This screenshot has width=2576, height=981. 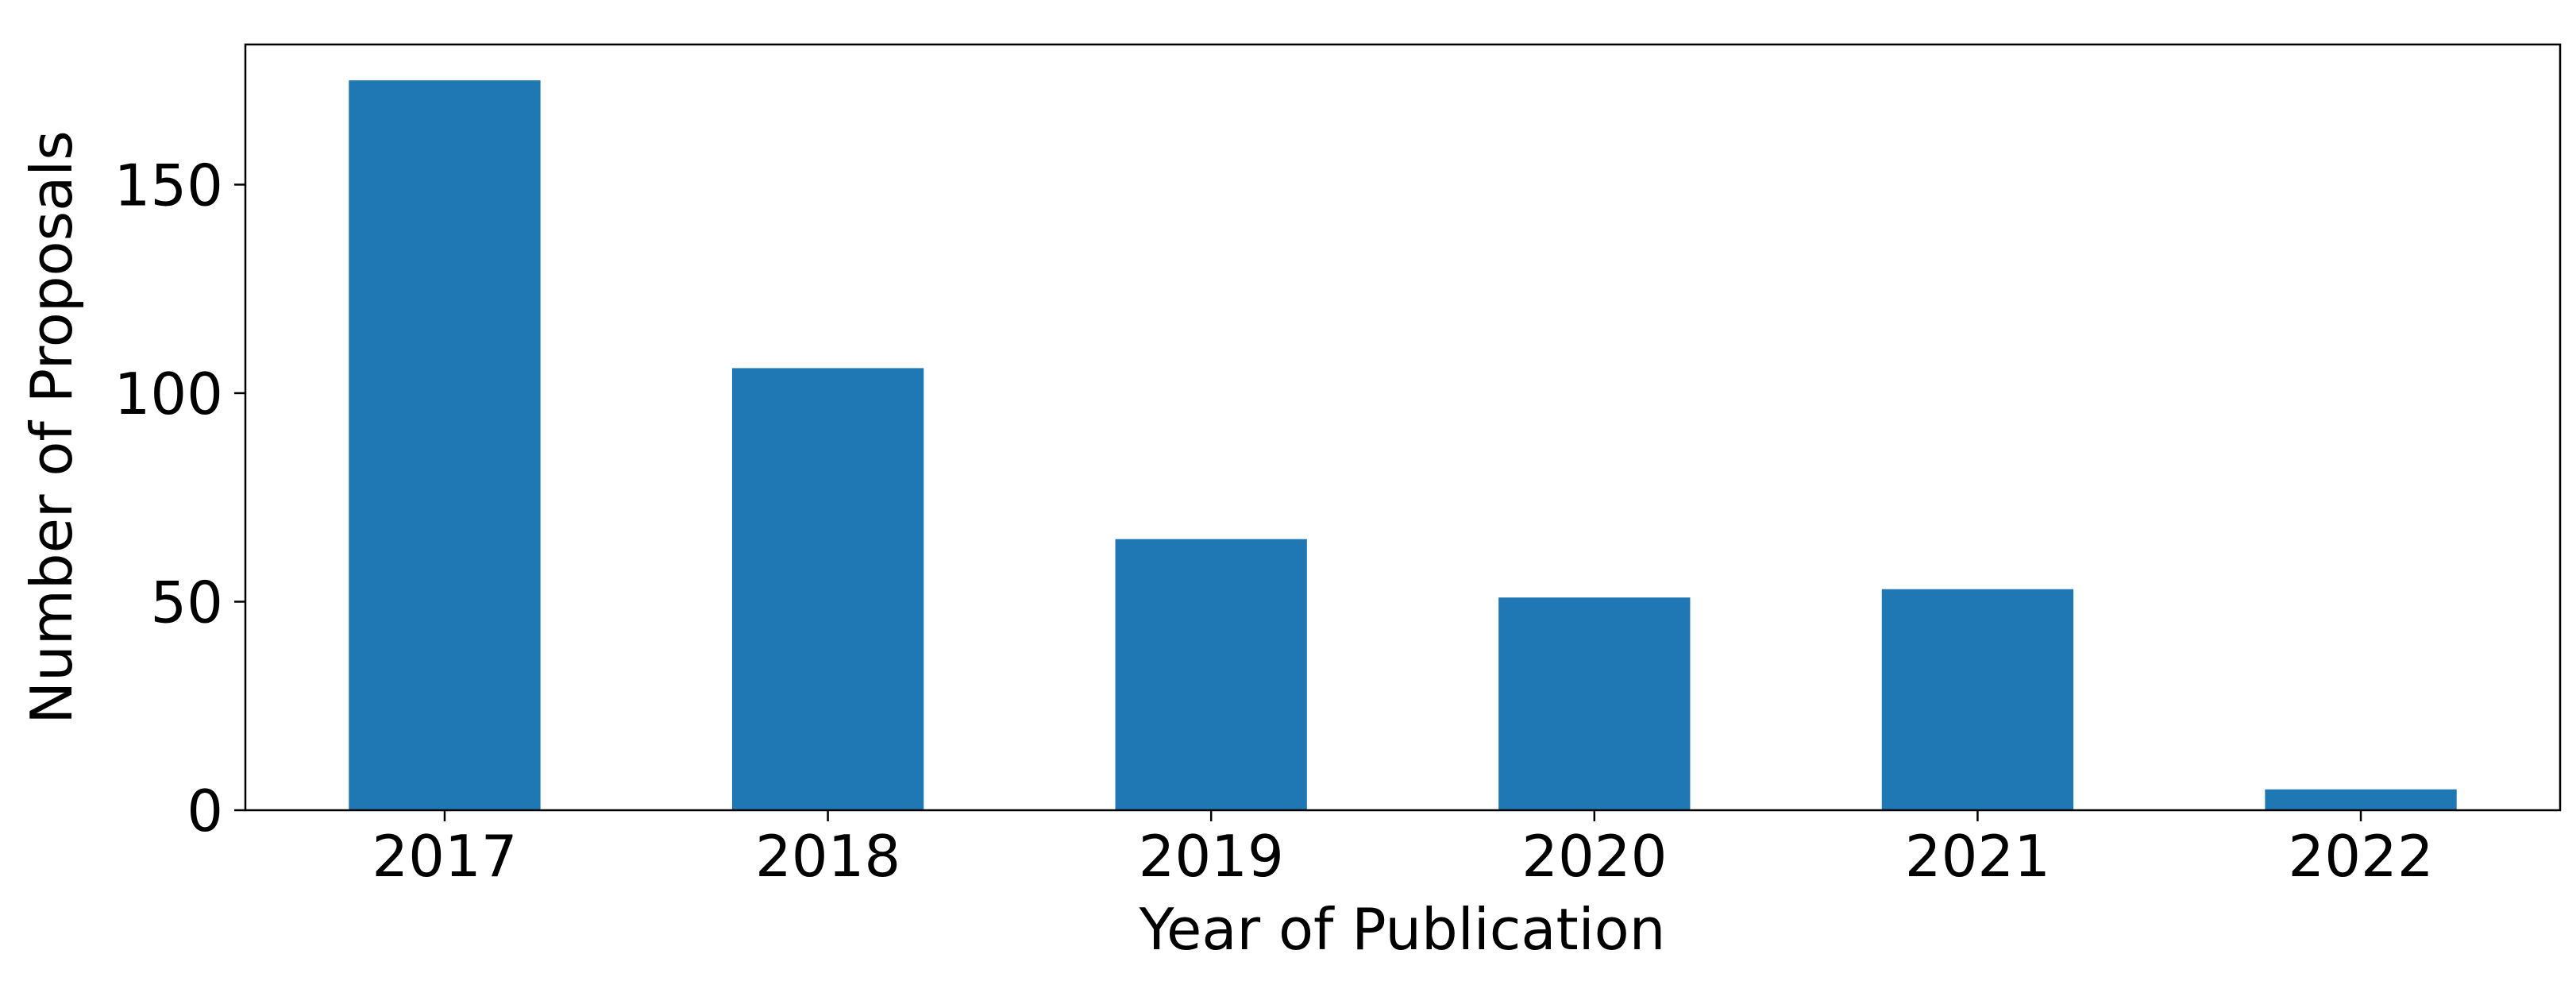 What do you see at coordinates (2360, 856) in the screenshot?
I see `x-tick-label: 2022` at bounding box center [2360, 856].